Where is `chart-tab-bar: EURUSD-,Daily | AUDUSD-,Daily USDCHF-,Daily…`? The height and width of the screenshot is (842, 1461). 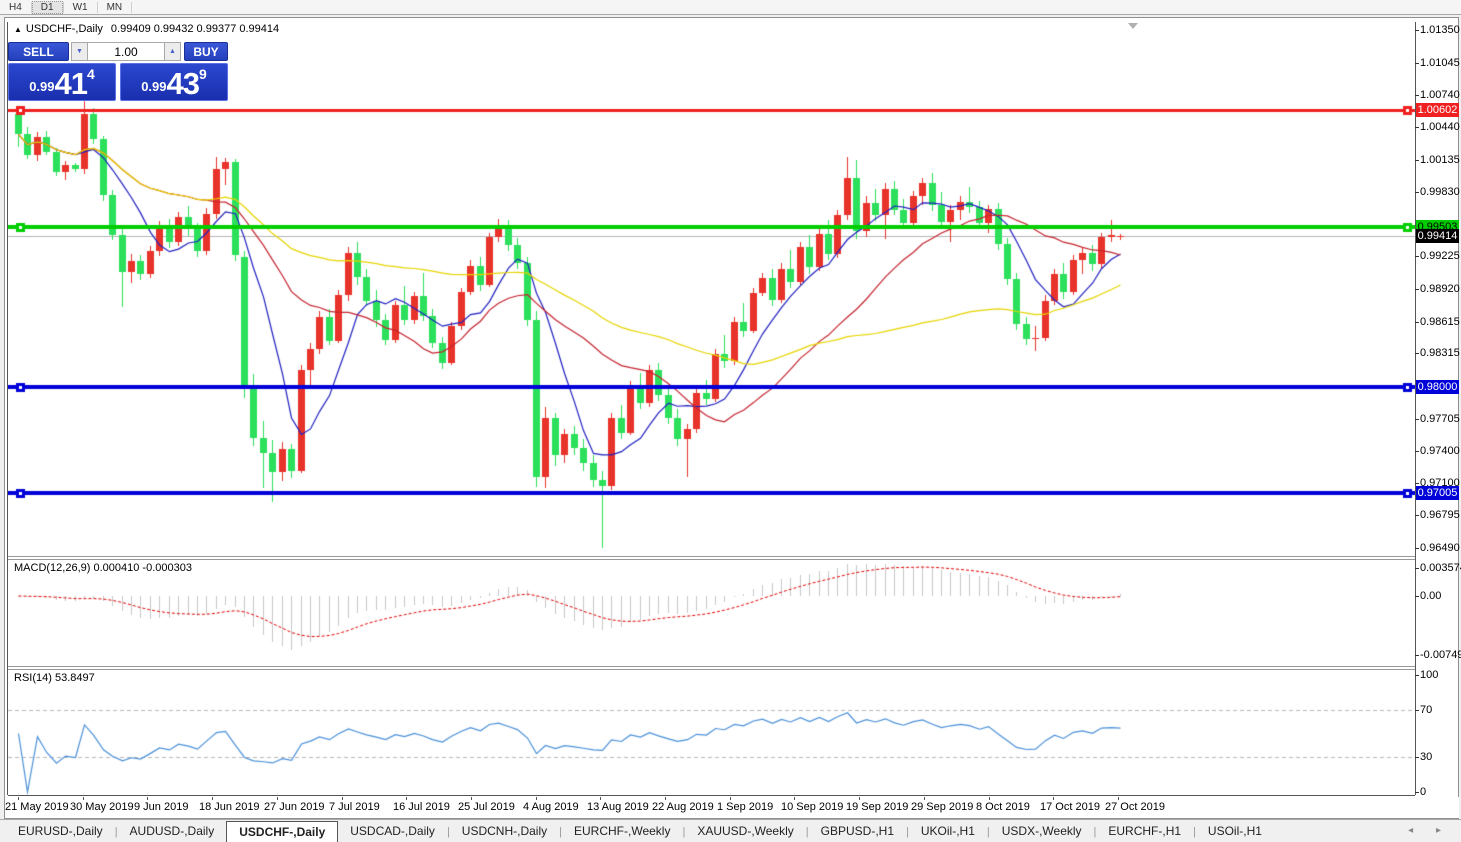 chart-tab-bar: EURUSD-,Daily | AUDUSD-,Daily USDCHF-,Daily… is located at coordinates (730, 830).